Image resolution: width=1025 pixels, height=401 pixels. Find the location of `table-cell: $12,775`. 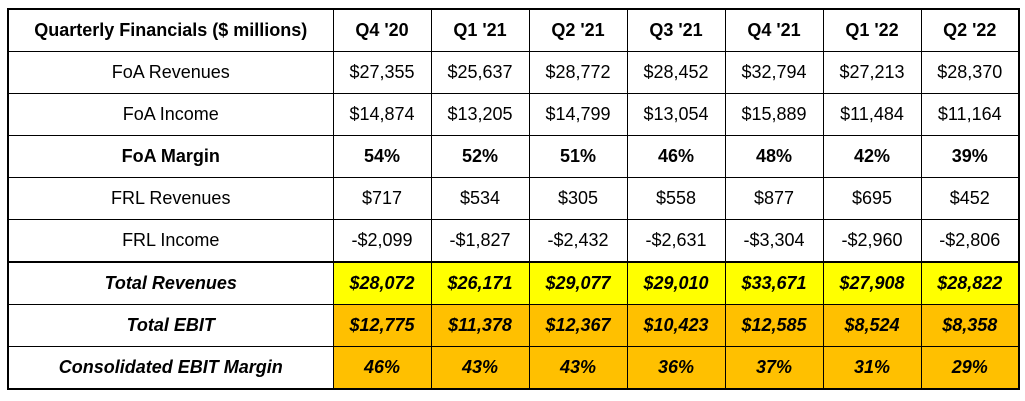

table-cell: $12,775 is located at coordinates (382, 325).